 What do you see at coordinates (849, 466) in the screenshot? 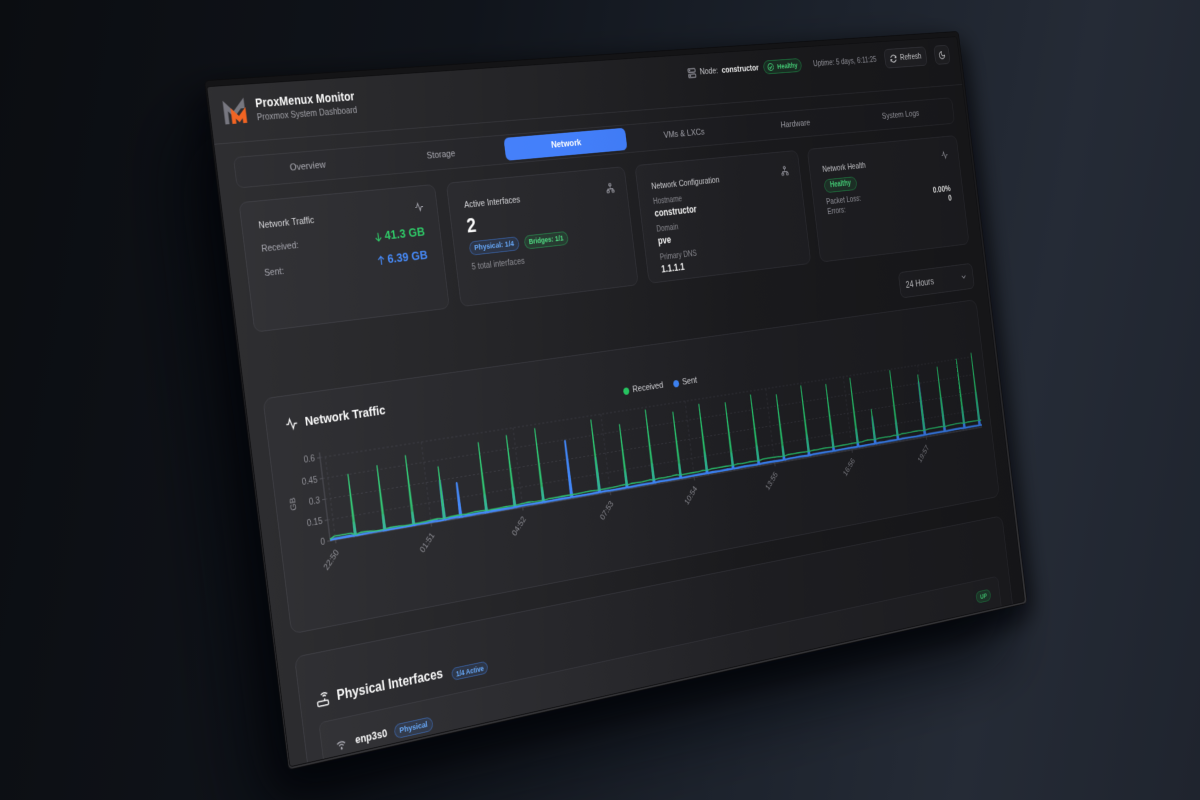
I see `svg-text: 16:56` at bounding box center [849, 466].